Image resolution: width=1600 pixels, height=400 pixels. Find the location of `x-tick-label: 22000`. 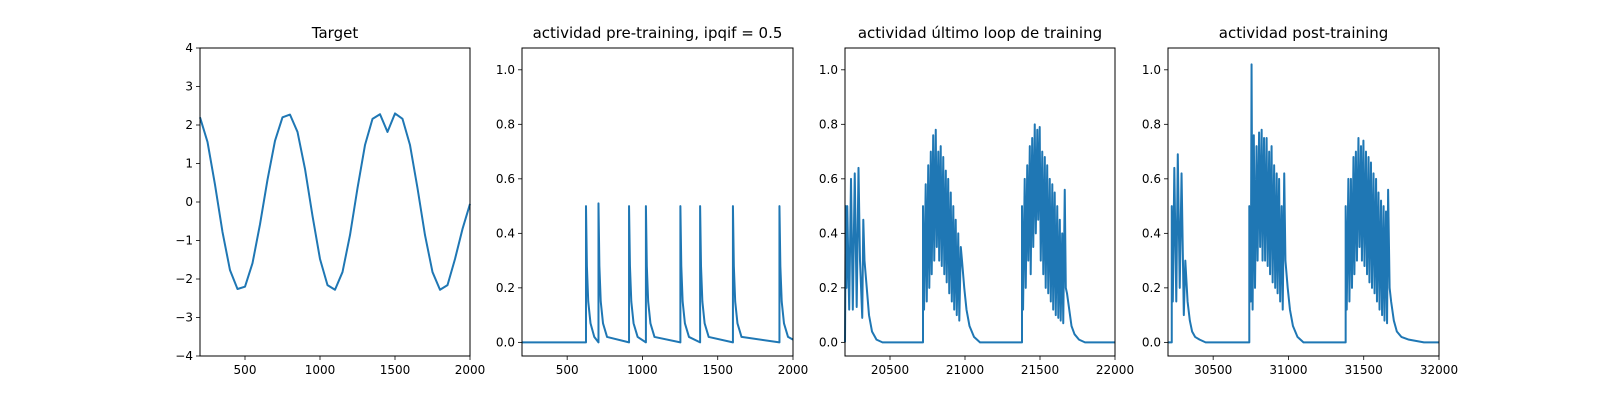

x-tick-label: 22000 is located at coordinates (1115, 370).